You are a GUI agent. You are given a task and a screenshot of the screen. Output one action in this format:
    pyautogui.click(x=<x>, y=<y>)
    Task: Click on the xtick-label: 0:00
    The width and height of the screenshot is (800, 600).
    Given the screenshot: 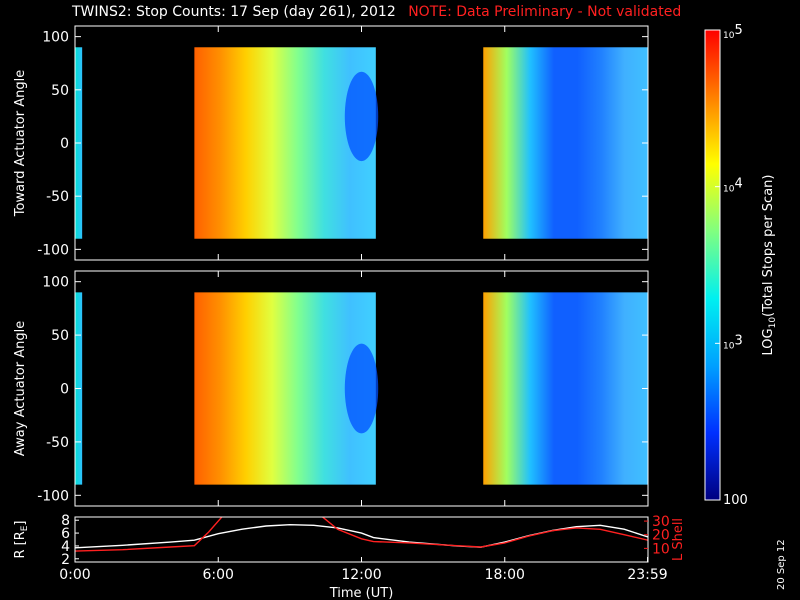 What is the action you would take?
    pyautogui.click(x=74, y=575)
    